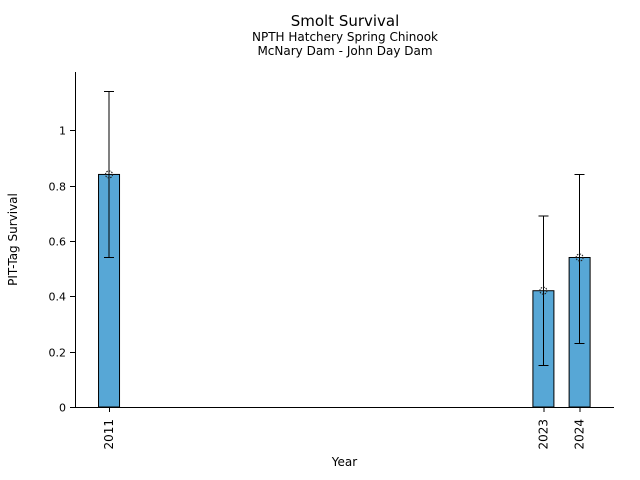 The image size is (640, 480). What do you see at coordinates (58, 353) in the screenshot?
I see `y-tick-label: 0.2` at bounding box center [58, 353].